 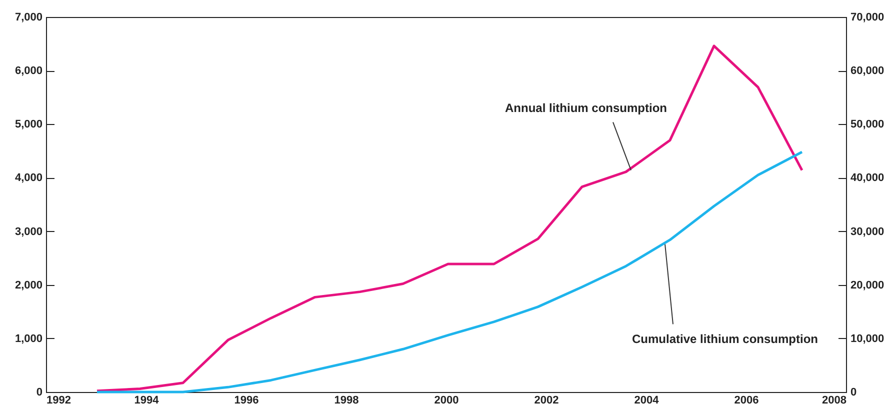 I want to click on y-tick-label: 2,000, so click(x=28, y=285).